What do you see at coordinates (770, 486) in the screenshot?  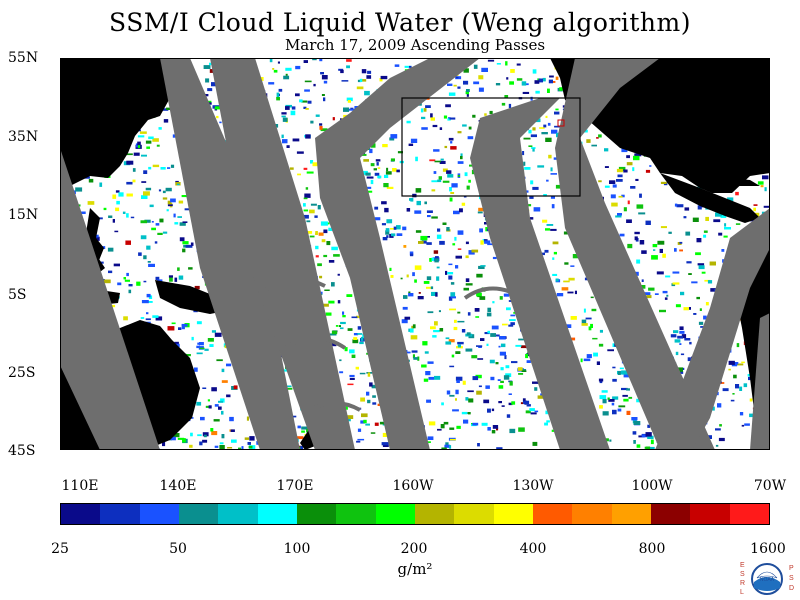 I see `lon-label: 70W` at bounding box center [770, 486].